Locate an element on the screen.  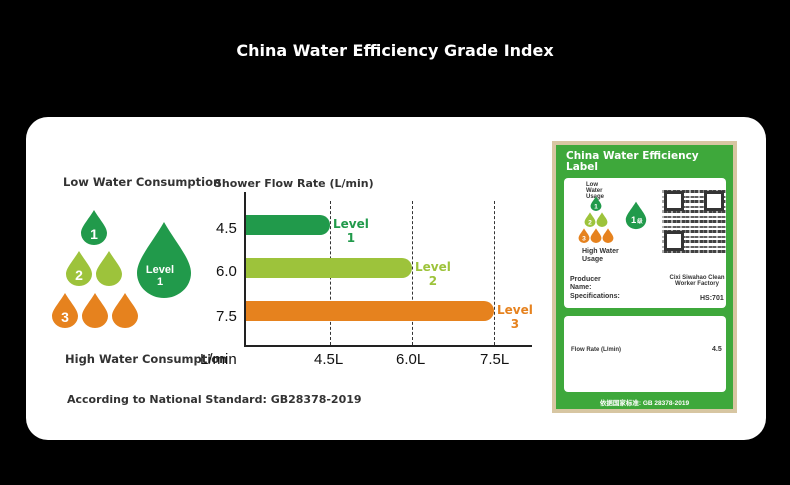
bar-level-label: Level 3 is located at coordinates (515, 317).